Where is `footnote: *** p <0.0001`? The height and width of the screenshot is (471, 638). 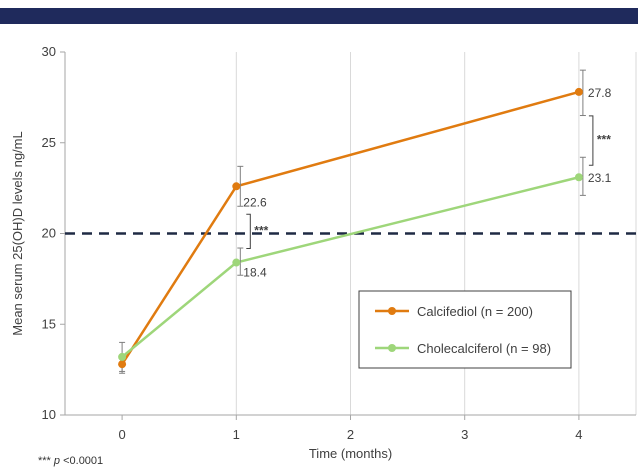 footnote: *** p <0.0001 is located at coordinates (70, 461).